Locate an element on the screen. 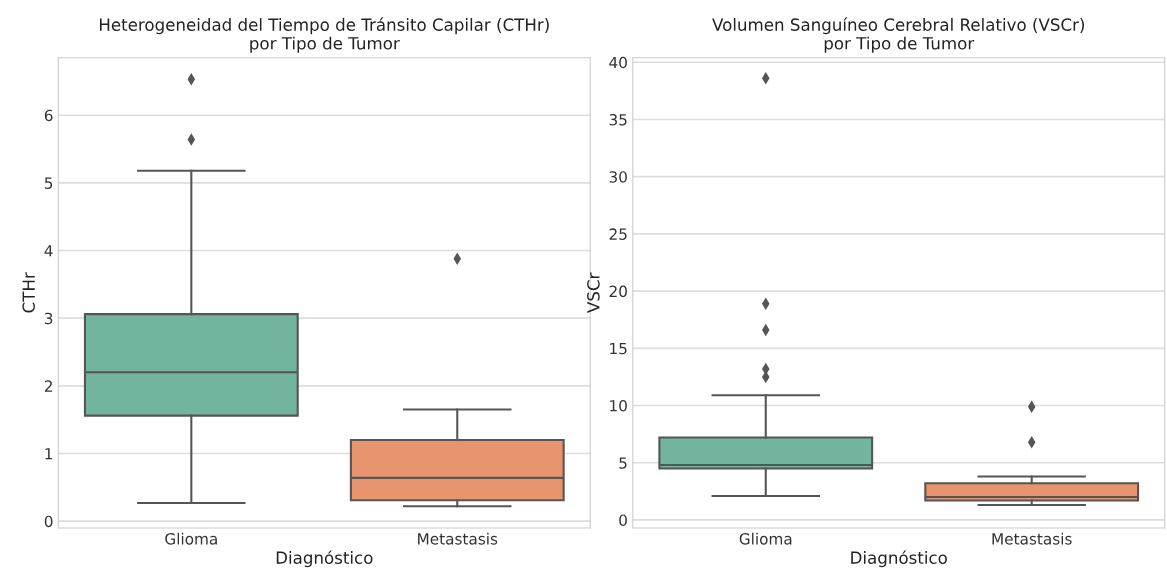 The width and height of the screenshot is (1167, 577). y-tick-label: 25 is located at coordinates (618, 234).